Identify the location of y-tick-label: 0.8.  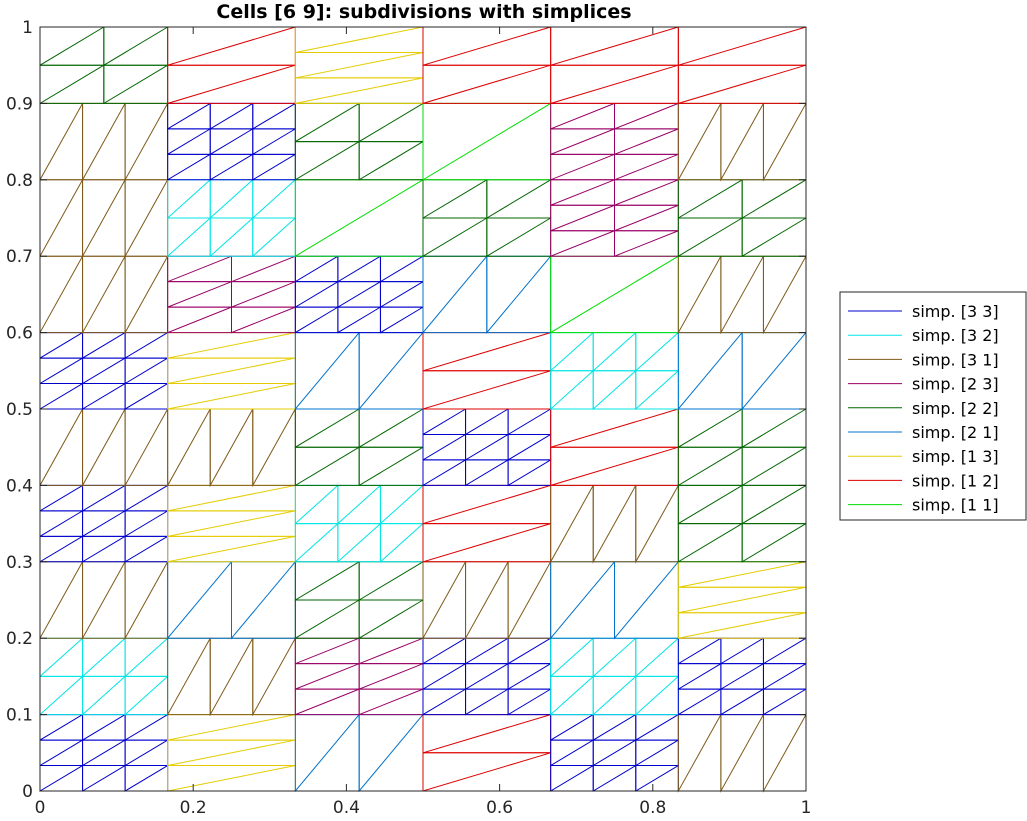
(19, 181).